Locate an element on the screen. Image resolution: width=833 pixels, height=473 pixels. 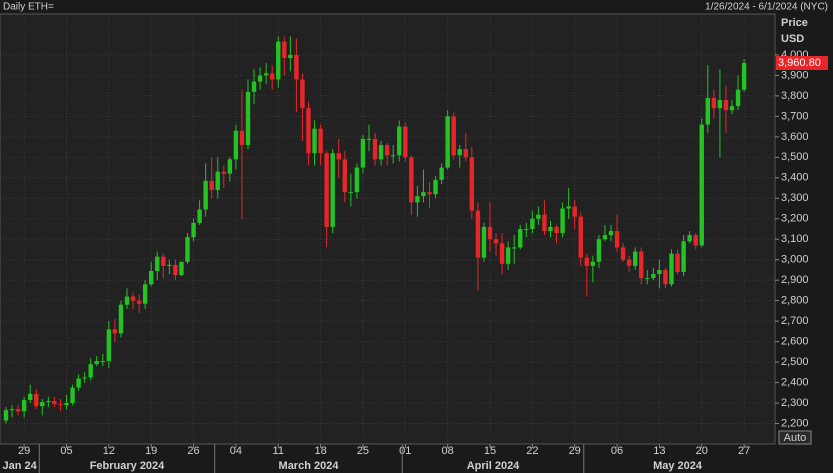
month-label: April 2024 is located at coordinates (493, 466).